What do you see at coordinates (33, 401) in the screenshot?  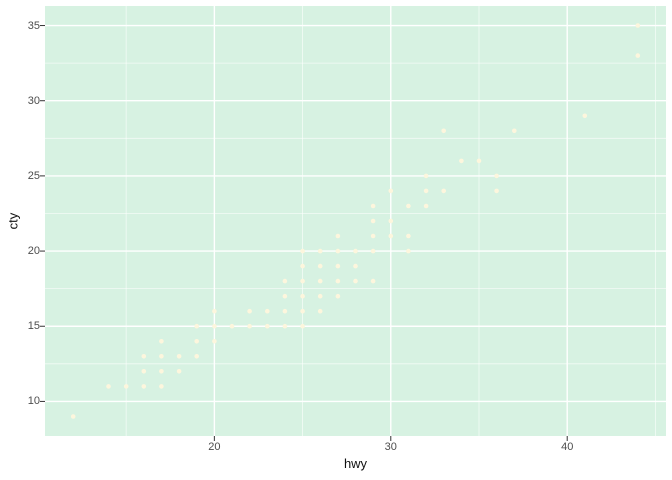 I see `y-tick-label: 10` at bounding box center [33, 401].